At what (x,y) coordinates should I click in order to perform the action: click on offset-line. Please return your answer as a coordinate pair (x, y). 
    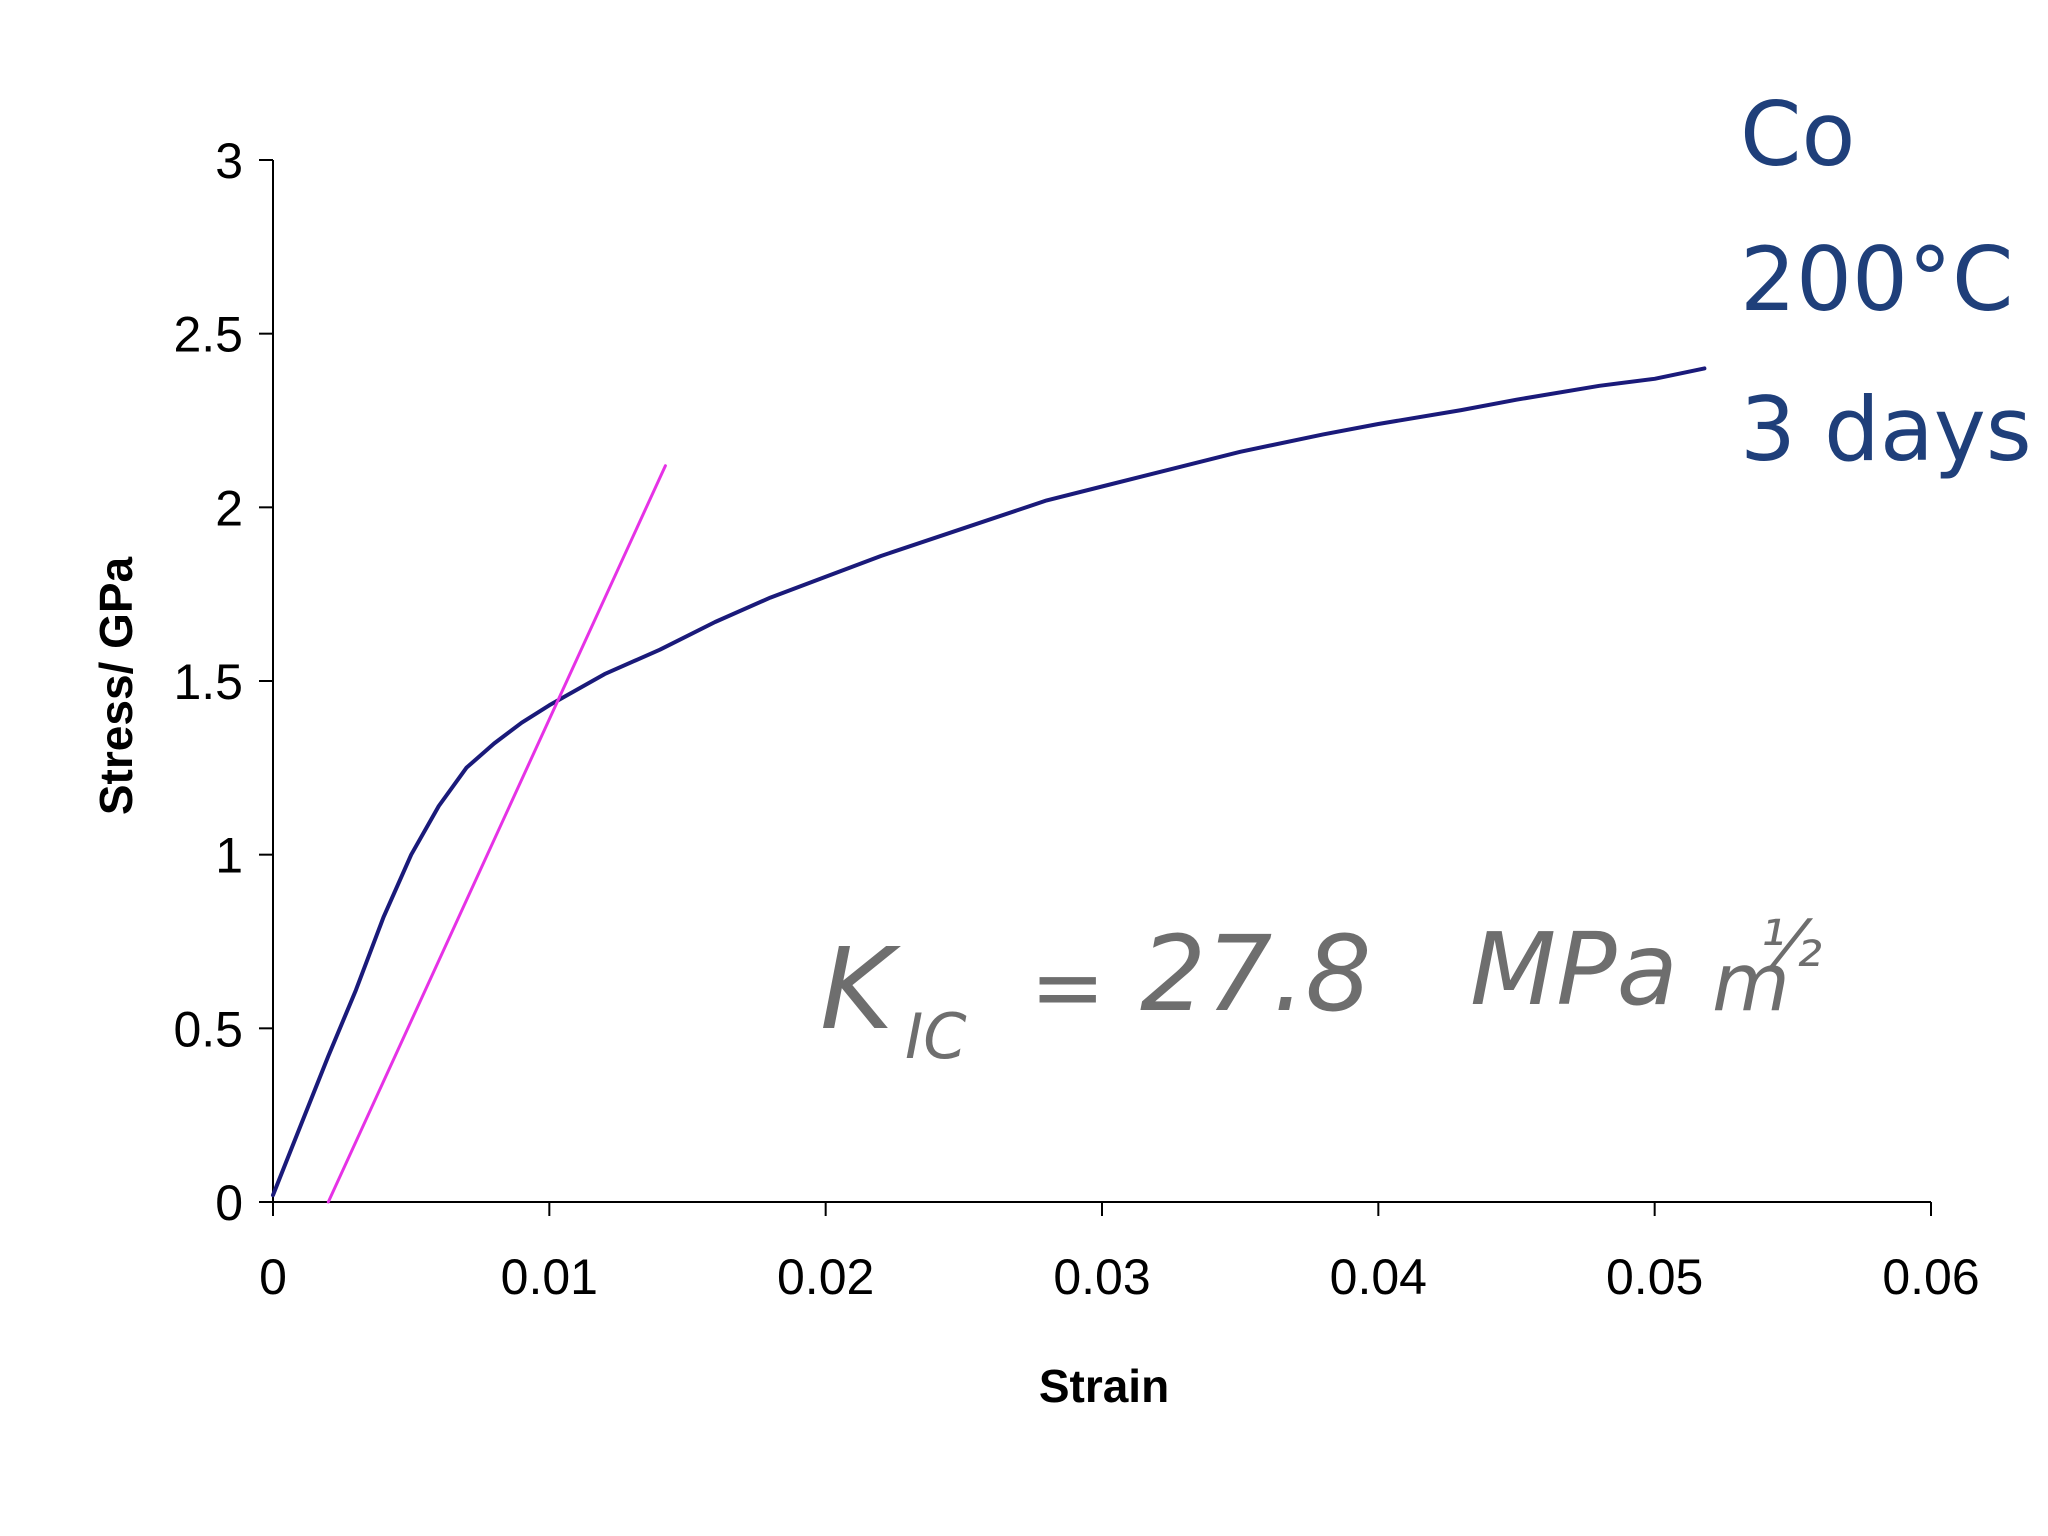
    Looking at the image, I should click on (496, 834).